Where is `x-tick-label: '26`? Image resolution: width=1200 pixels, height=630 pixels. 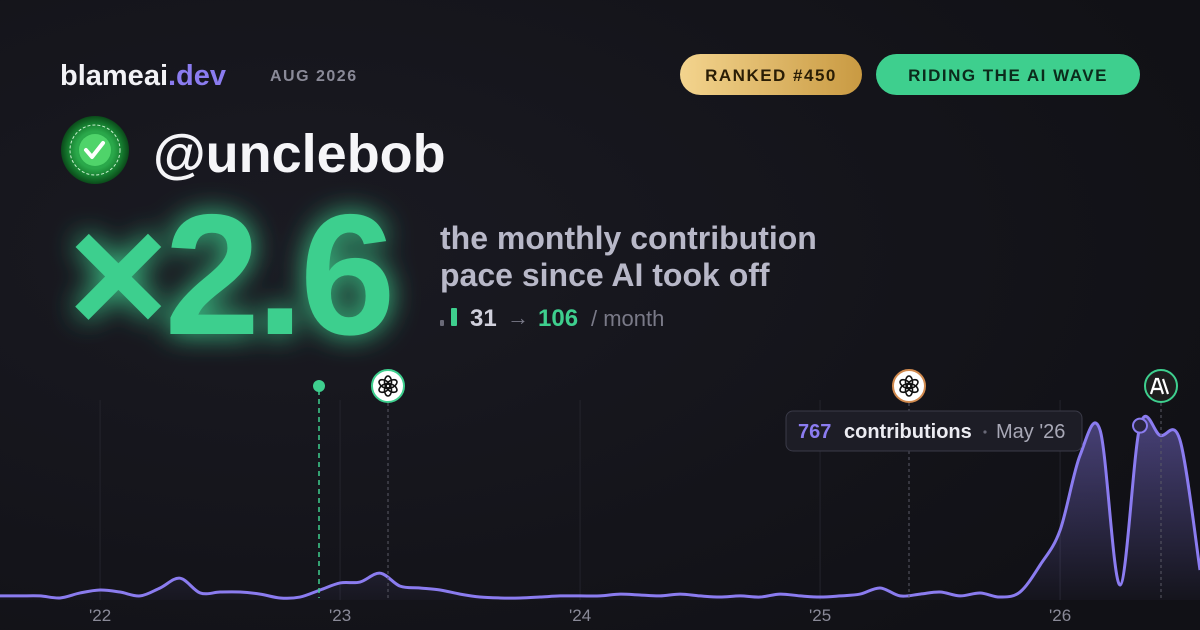 x-tick-label: '26 is located at coordinates (1060, 615).